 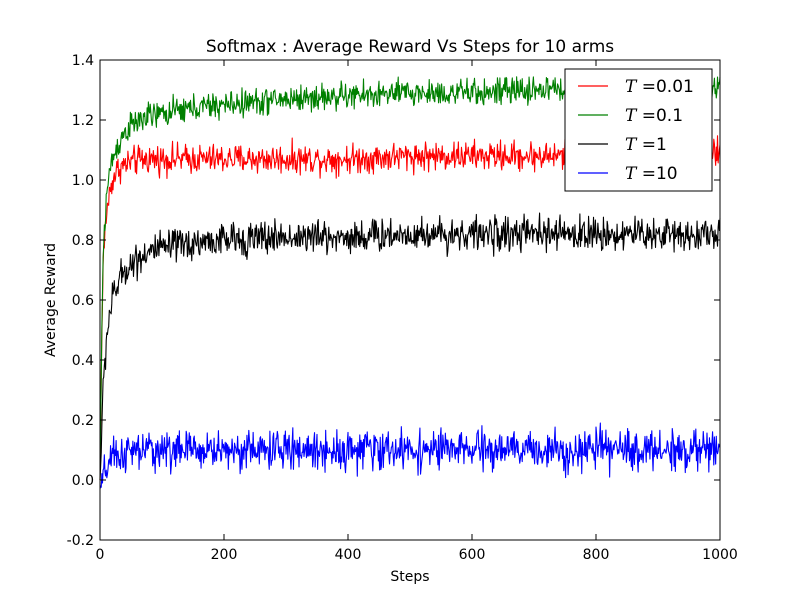 I want to click on legend-label: T =0.1, so click(x=654, y=116).